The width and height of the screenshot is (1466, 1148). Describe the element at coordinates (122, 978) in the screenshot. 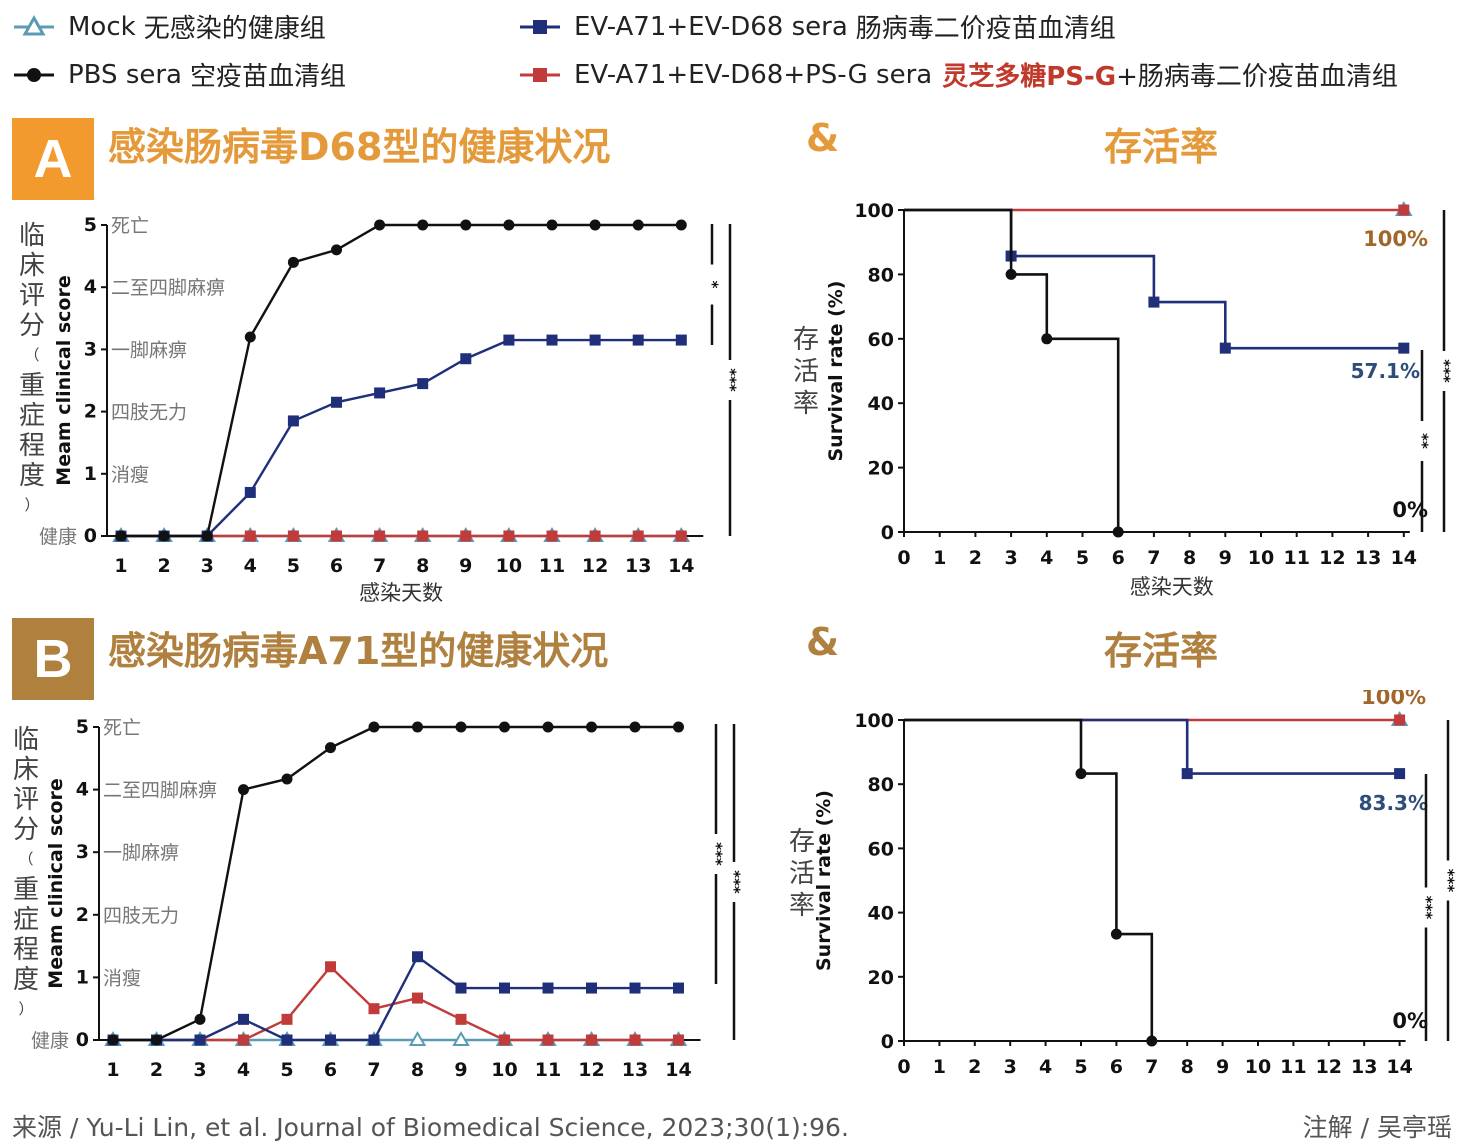

I see `y-tick-cn-label: 消瘦` at that location.